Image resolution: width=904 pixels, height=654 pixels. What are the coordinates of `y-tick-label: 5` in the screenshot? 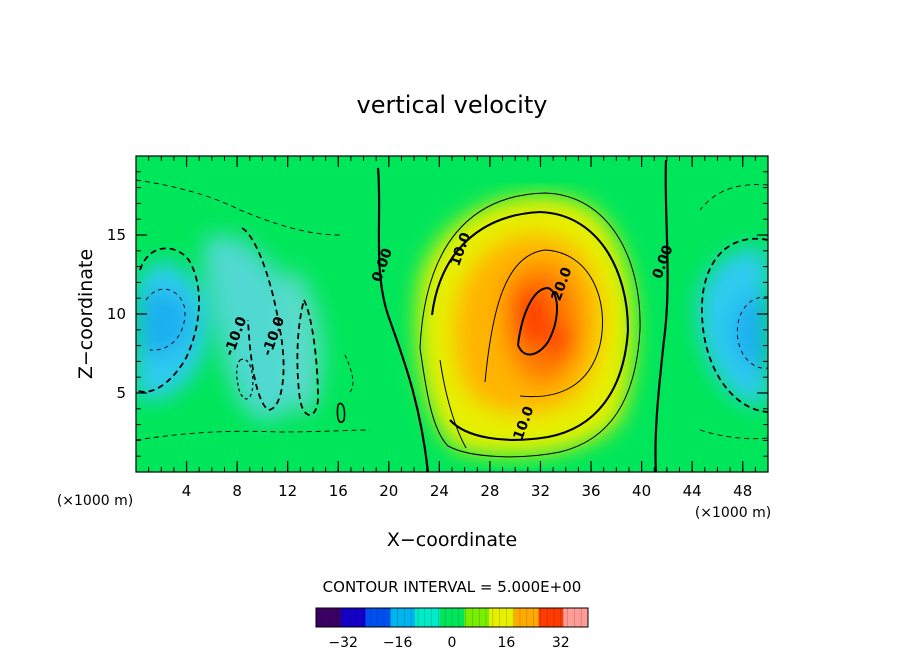 It's located at (121, 393).